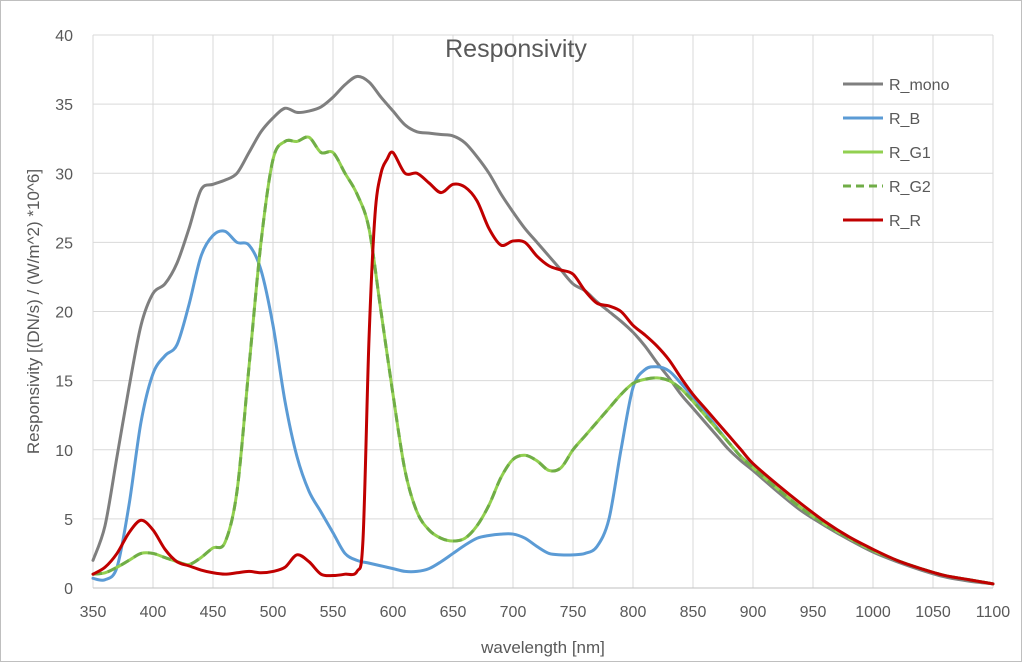  What do you see at coordinates (68, 520) in the screenshot?
I see `y-tick-label: 5` at bounding box center [68, 520].